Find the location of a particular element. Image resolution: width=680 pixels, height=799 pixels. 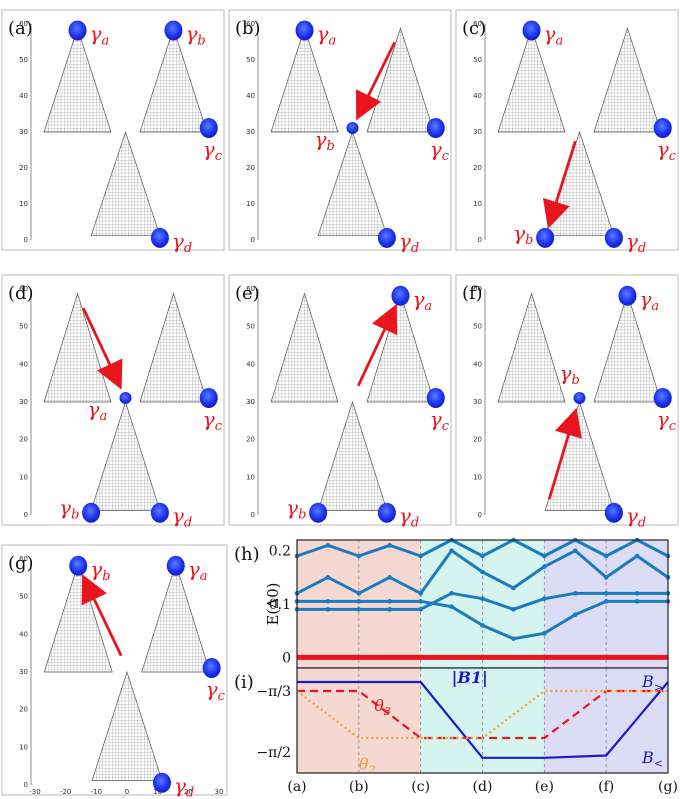

panel-e: 0 10 20 30 40 50 60 γa γb γc γd (e) is located at coordinates (340, 402).